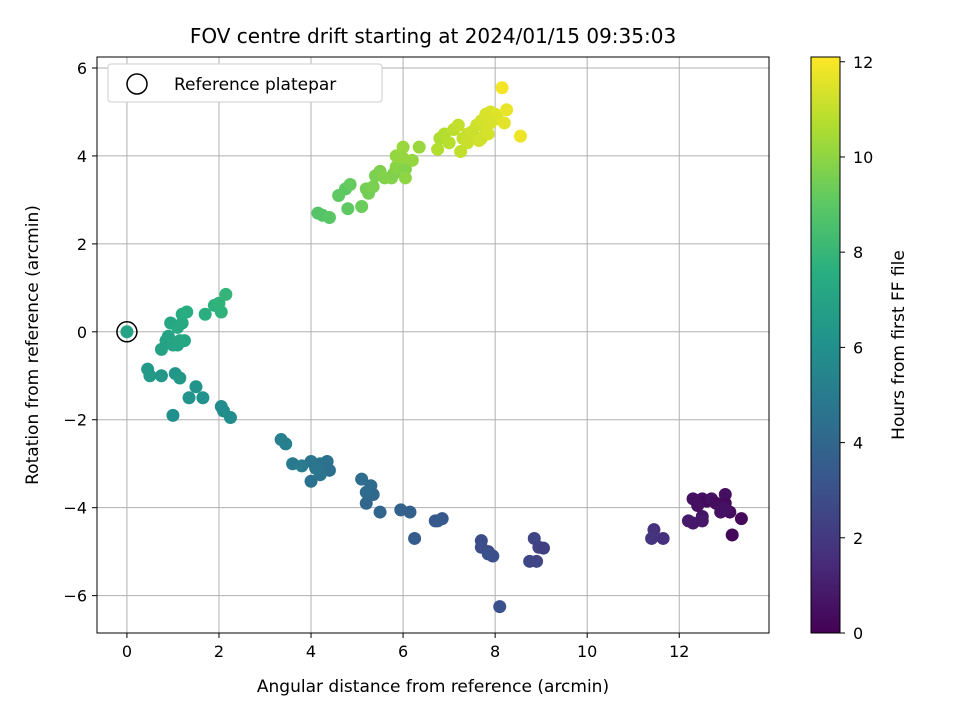 This screenshot has height=720, width=960. Describe the element at coordinates (403, 651) in the screenshot. I see `x-tick-label: 6` at that location.